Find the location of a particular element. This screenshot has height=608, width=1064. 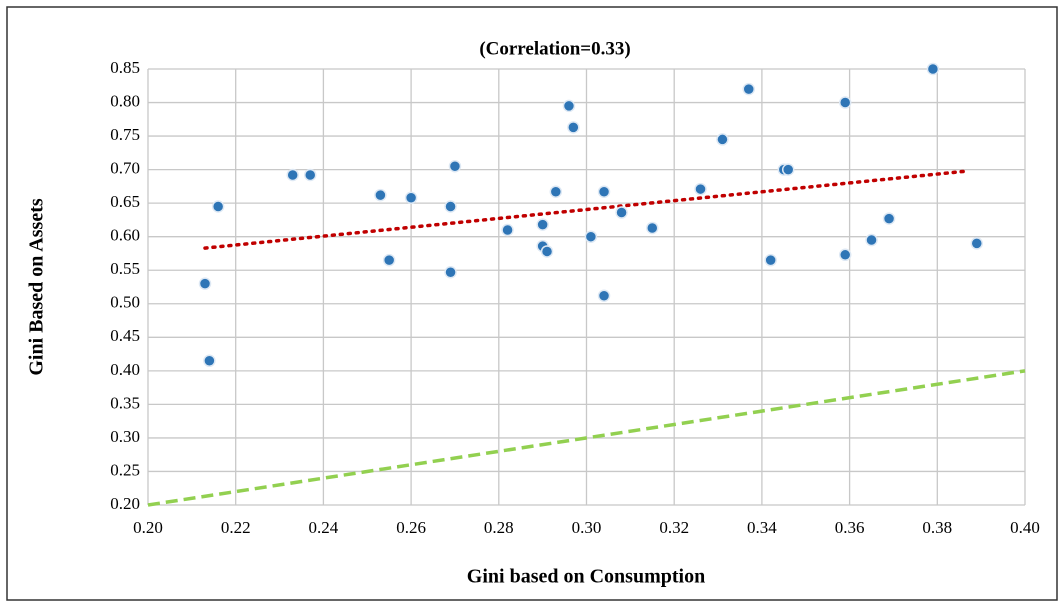

y-tick-label: 0.60 is located at coordinates (125, 235).